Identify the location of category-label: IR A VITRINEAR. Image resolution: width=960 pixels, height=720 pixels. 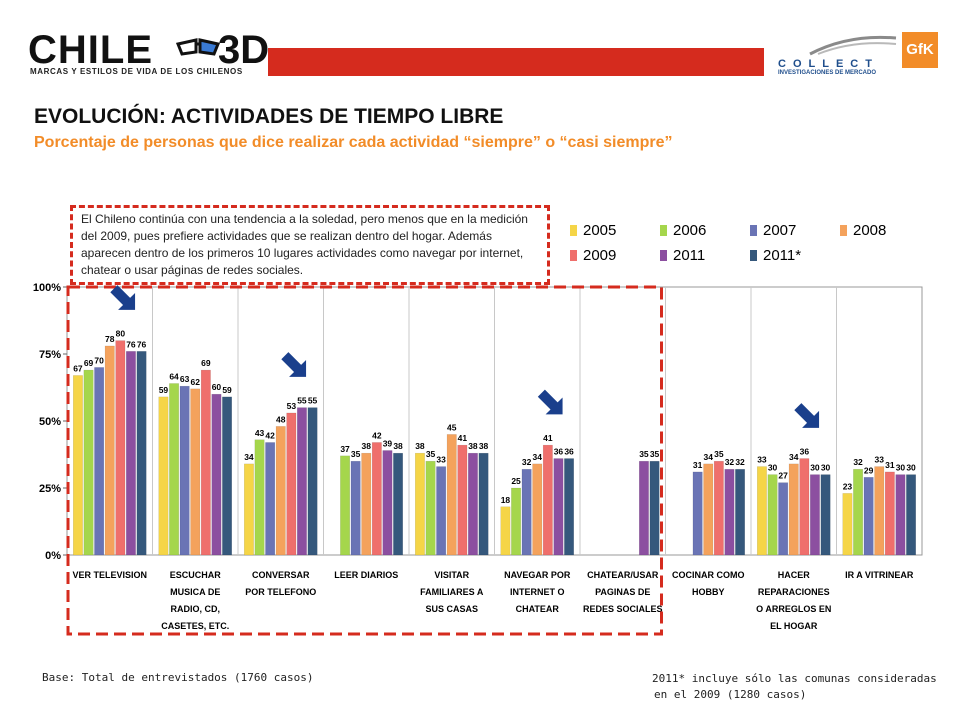
(879, 575).